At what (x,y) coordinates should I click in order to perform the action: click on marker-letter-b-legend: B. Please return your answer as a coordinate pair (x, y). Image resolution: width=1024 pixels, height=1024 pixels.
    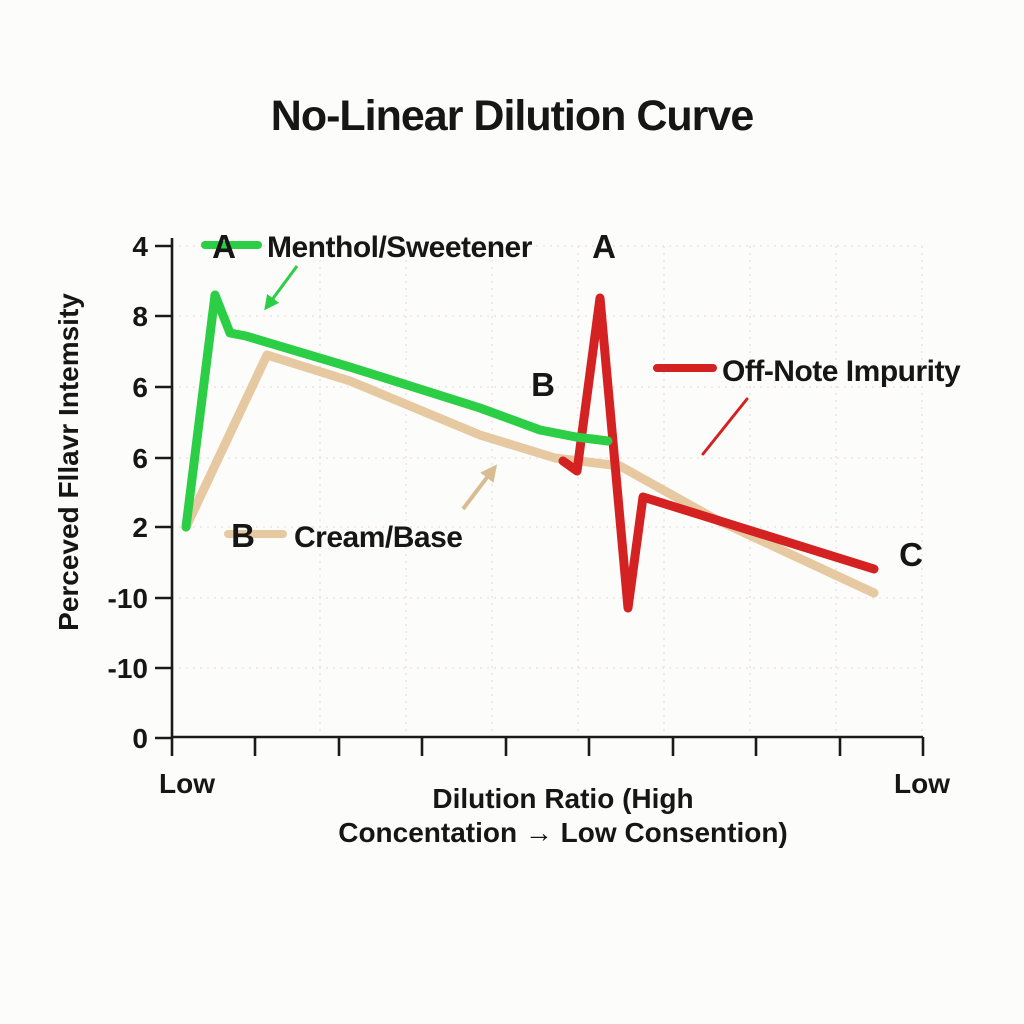
    Looking at the image, I should click on (243, 535).